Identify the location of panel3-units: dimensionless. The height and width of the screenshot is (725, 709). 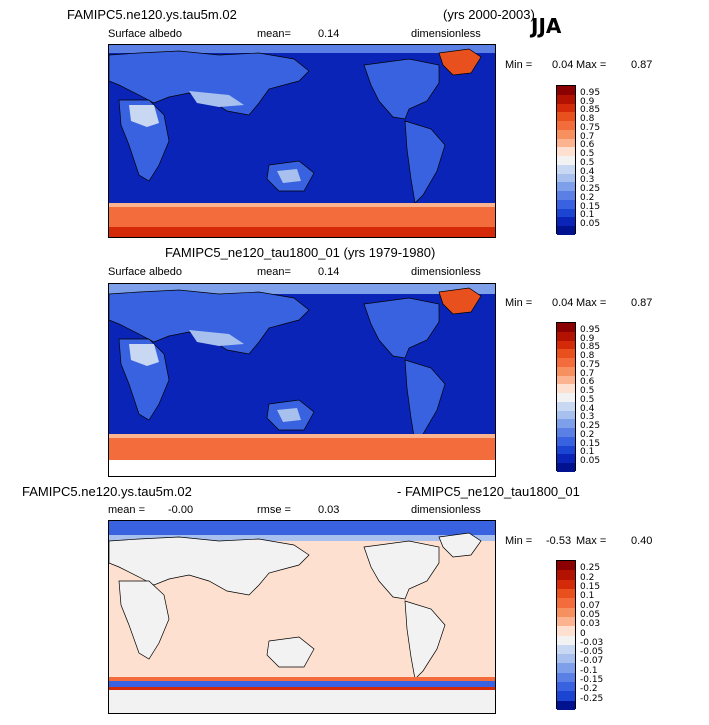
(446, 510).